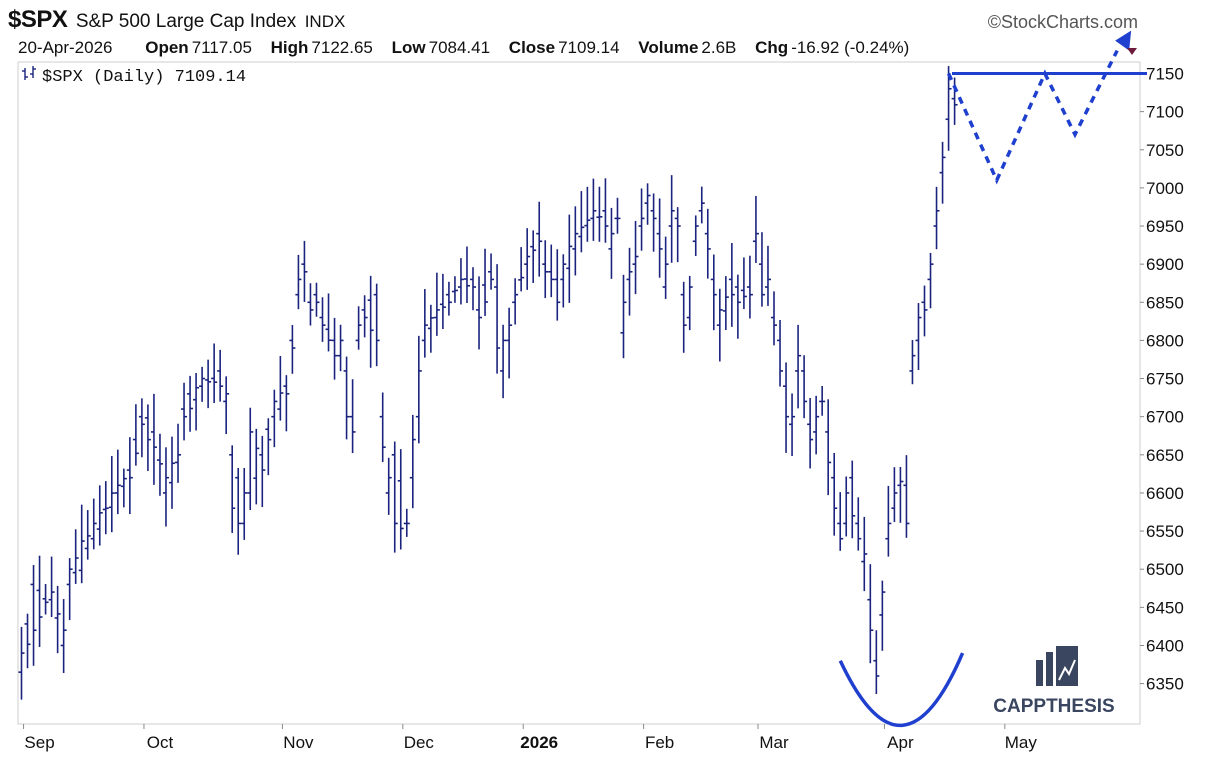 This screenshot has width=1214, height=764. Describe the element at coordinates (900, 742) in the screenshot. I see `x-tick-label: Apr` at that location.